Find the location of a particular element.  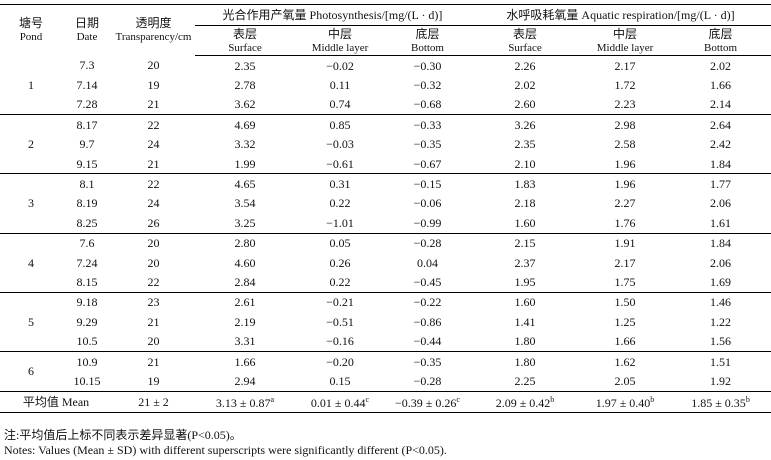

data-cell: 2.64 is located at coordinates (720, 124).